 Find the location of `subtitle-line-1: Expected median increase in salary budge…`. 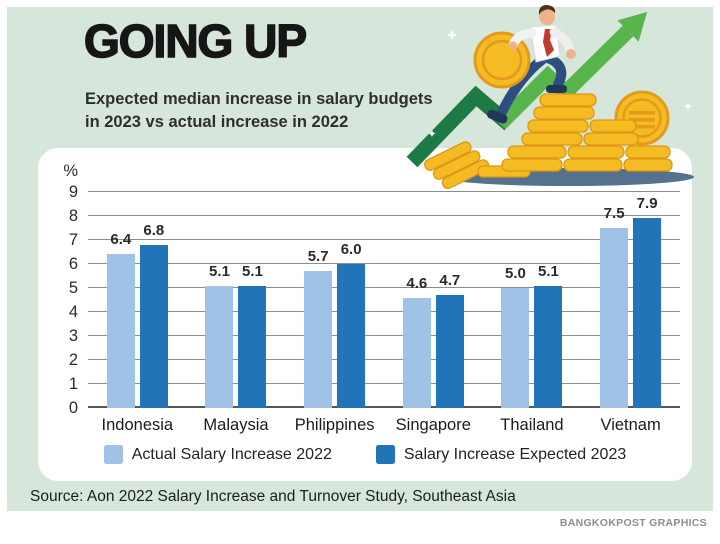

subtitle-line-1: Expected median increase in salary budge… is located at coordinates (259, 99).